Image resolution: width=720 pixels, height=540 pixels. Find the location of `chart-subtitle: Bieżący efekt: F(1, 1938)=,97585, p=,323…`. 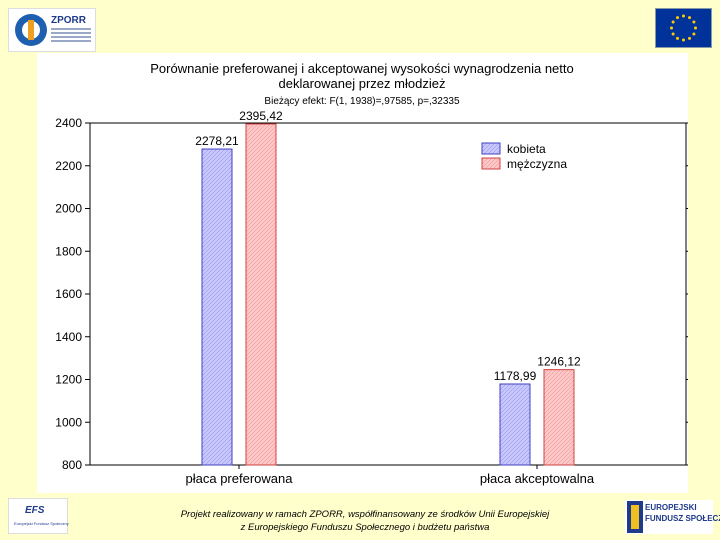

chart-subtitle: Bieżący efekt: F(1, 1938)=,97585, p=,323… is located at coordinates (362, 101).